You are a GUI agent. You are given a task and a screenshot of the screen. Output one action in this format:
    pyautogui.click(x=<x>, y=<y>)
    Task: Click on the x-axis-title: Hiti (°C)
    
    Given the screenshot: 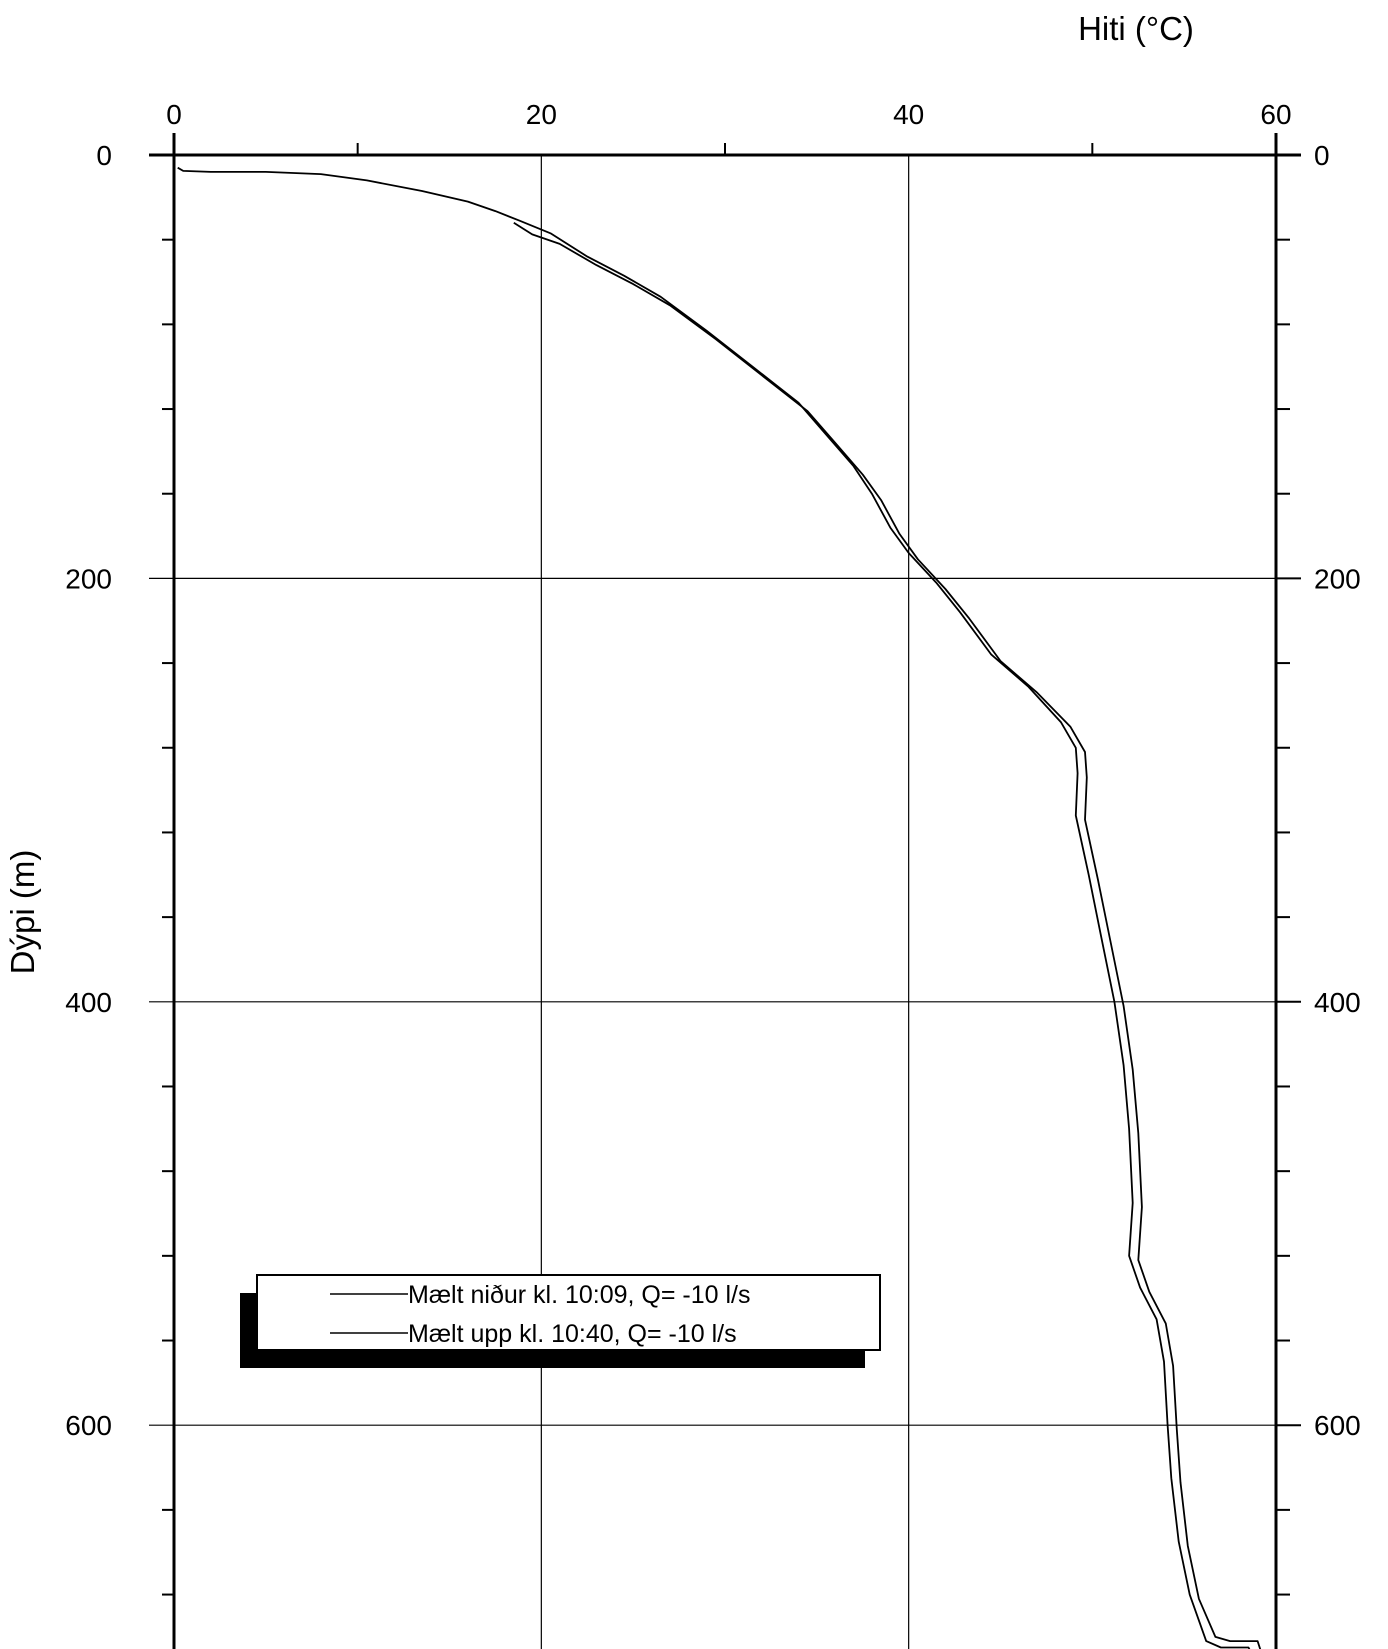 What is the action you would take?
    pyautogui.click(x=1136, y=28)
    